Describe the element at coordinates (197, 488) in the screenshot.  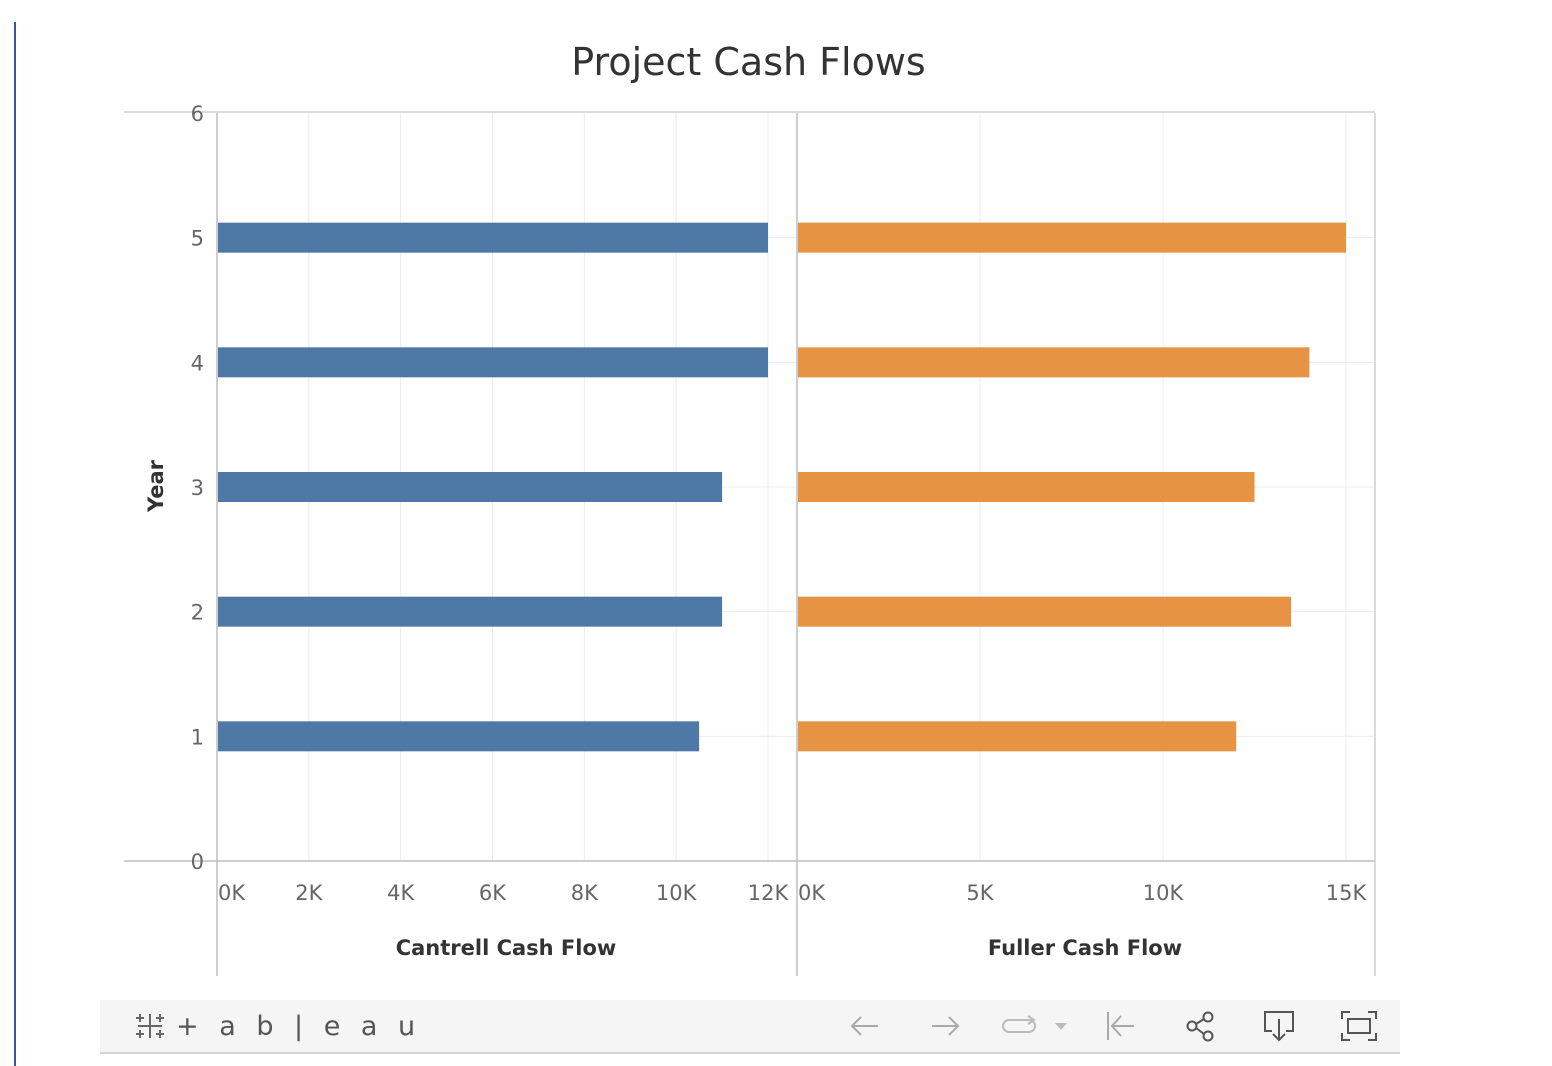
I see `y-tick-label: 3` at that location.